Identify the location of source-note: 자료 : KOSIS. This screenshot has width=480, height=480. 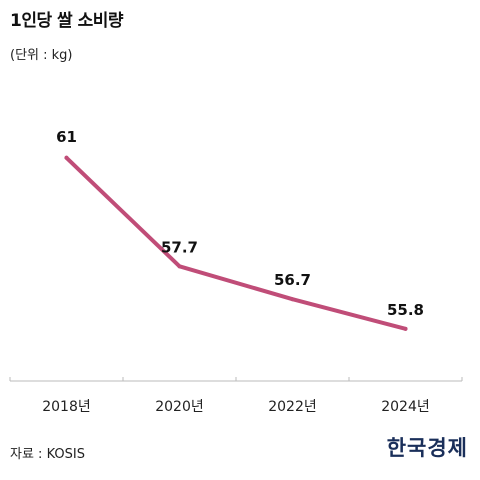
(47, 454).